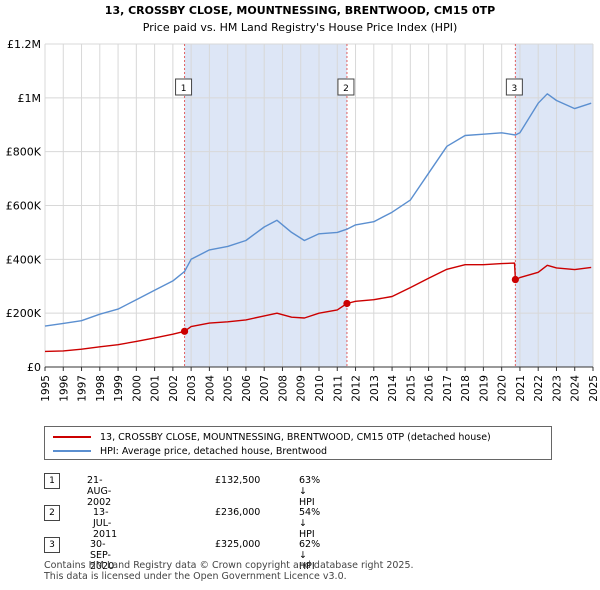 The height and width of the screenshot is (590, 600). What do you see at coordinates (357, 388) in the screenshot?
I see `x-tick-label: 2012` at bounding box center [357, 388].